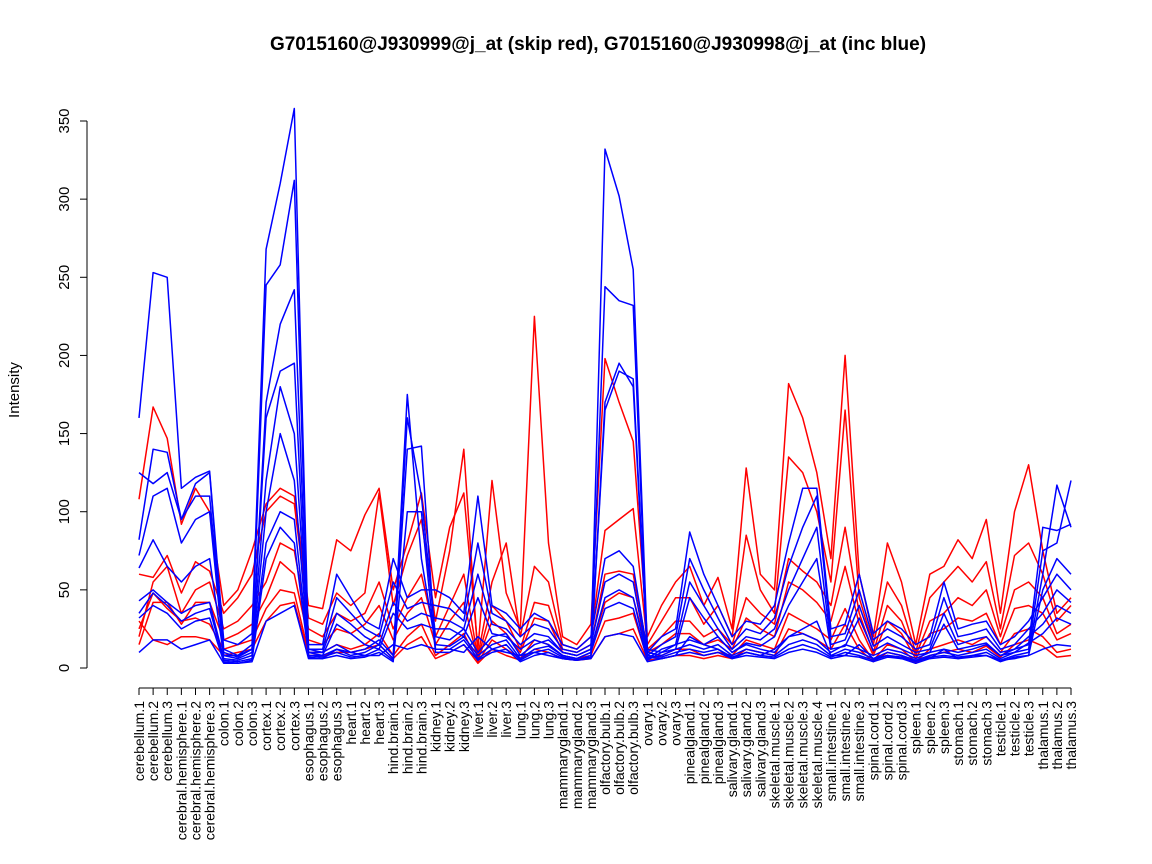 This screenshot has height=864, width=1152. What do you see at coordinates (195, 771) in the screenshot?
I see `x-tick-label: cerebral.hemisphere.2` at bounding box center [195, 771].